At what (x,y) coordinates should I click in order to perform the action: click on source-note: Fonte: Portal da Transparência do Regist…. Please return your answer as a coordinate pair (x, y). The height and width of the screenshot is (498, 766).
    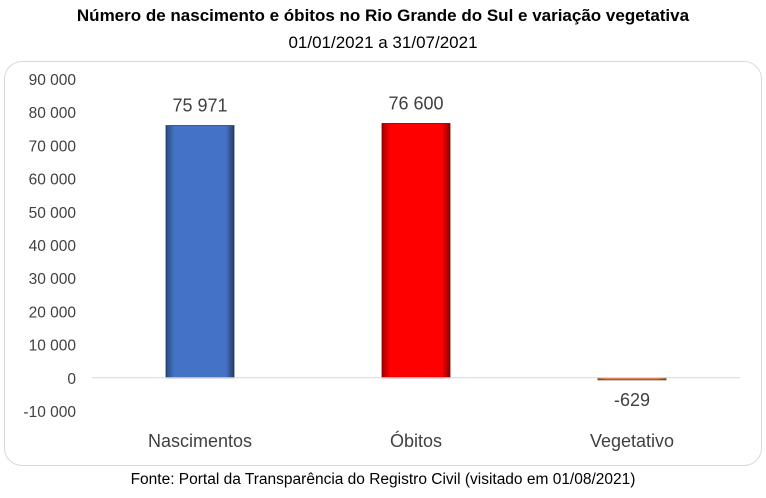
    Looking at the image, I should click on (383, 479).